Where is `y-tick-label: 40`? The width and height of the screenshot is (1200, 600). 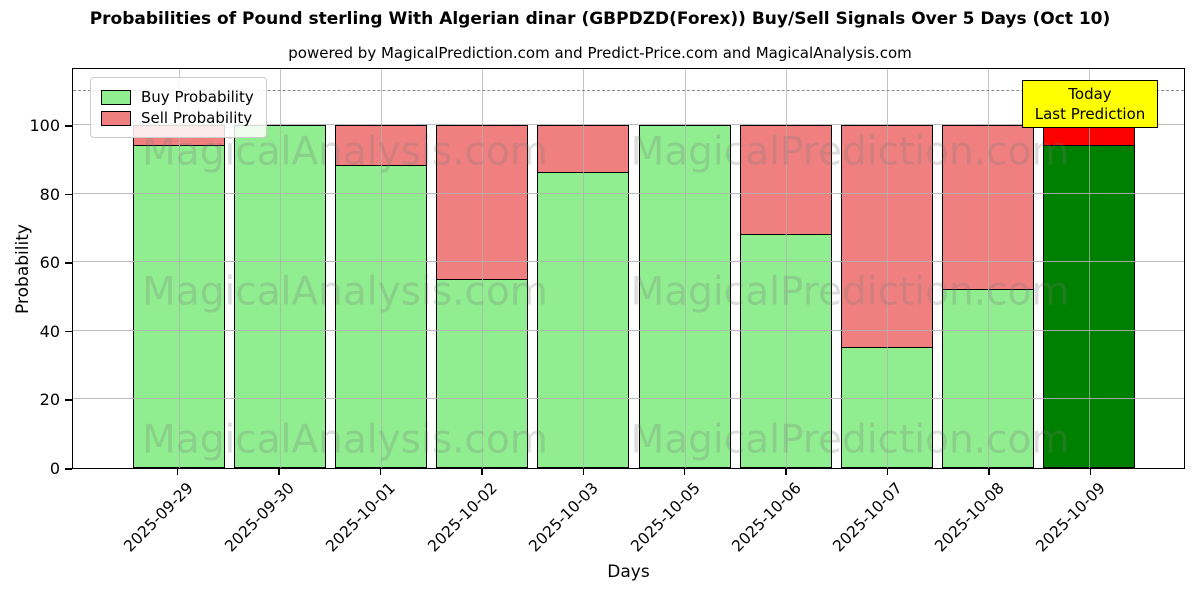
y-tick-label: 40 is located at coordinates (49, 331).